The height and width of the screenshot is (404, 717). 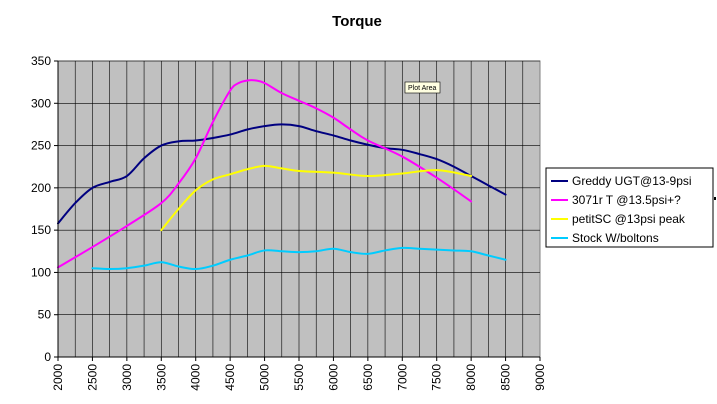 What do you see at coordinates (45, 315) in the screenshot?
I see `y-tick-label: 50` at bounding box center [45, 315].